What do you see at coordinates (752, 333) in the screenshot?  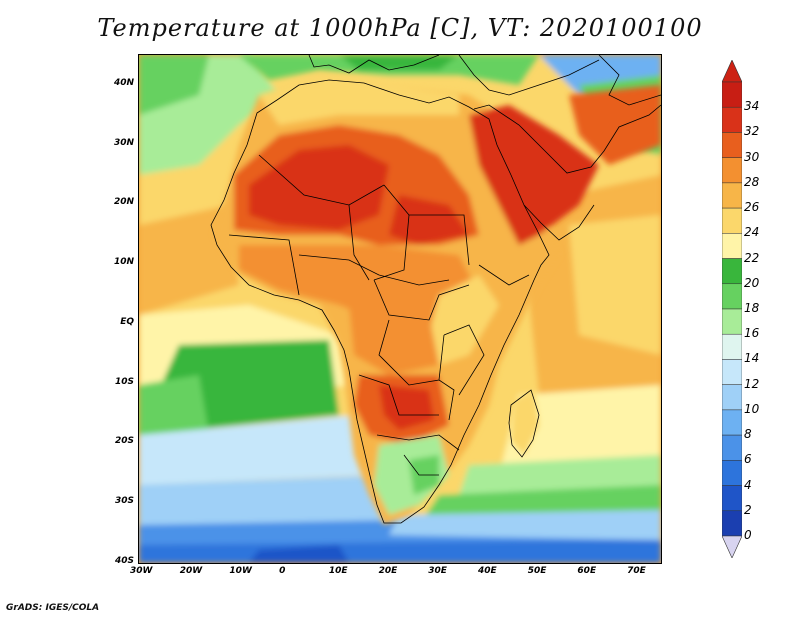 I see `colorbar-tick-label: 16` at bounding box center [752, 333].